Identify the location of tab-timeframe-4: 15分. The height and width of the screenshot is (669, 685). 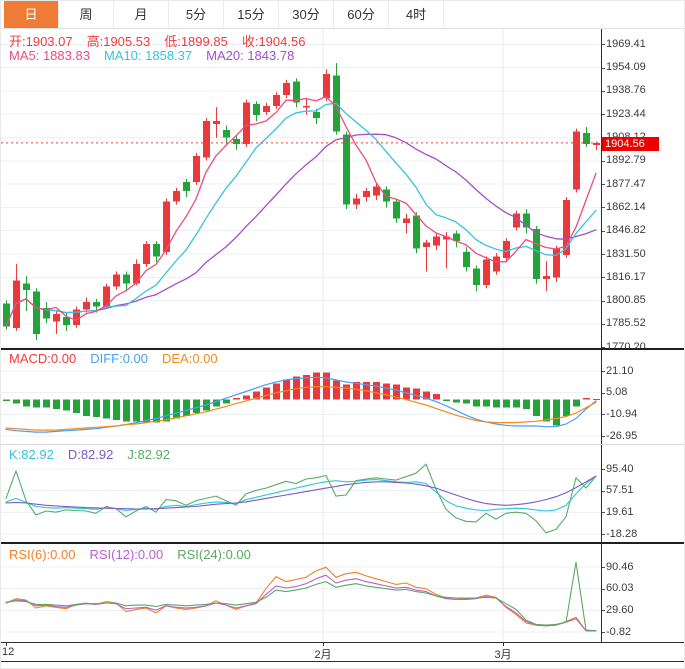
(251, 14).